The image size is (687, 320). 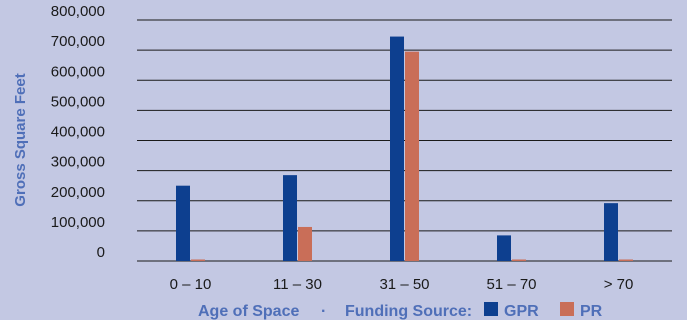 I want to click on x-axis-label: Age of Space, so click(x=248, y=311).